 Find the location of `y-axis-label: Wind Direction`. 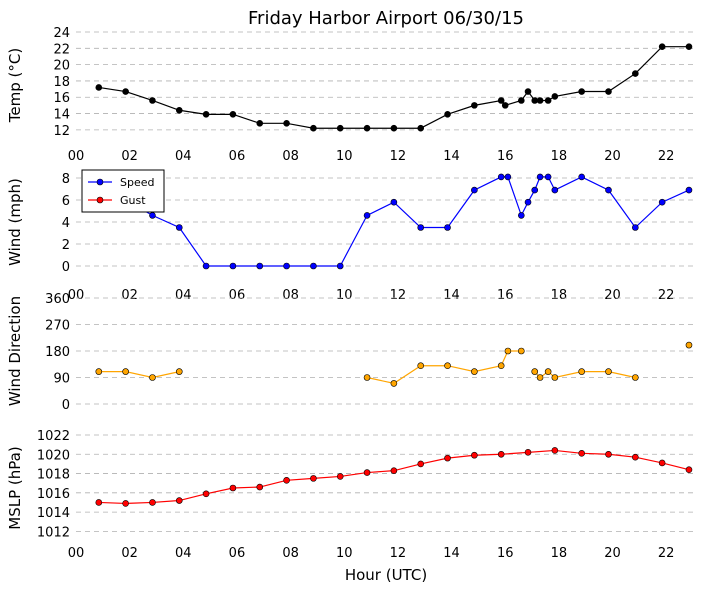

y-axis-label: Wind Direction is located at coordinates (15, 351).